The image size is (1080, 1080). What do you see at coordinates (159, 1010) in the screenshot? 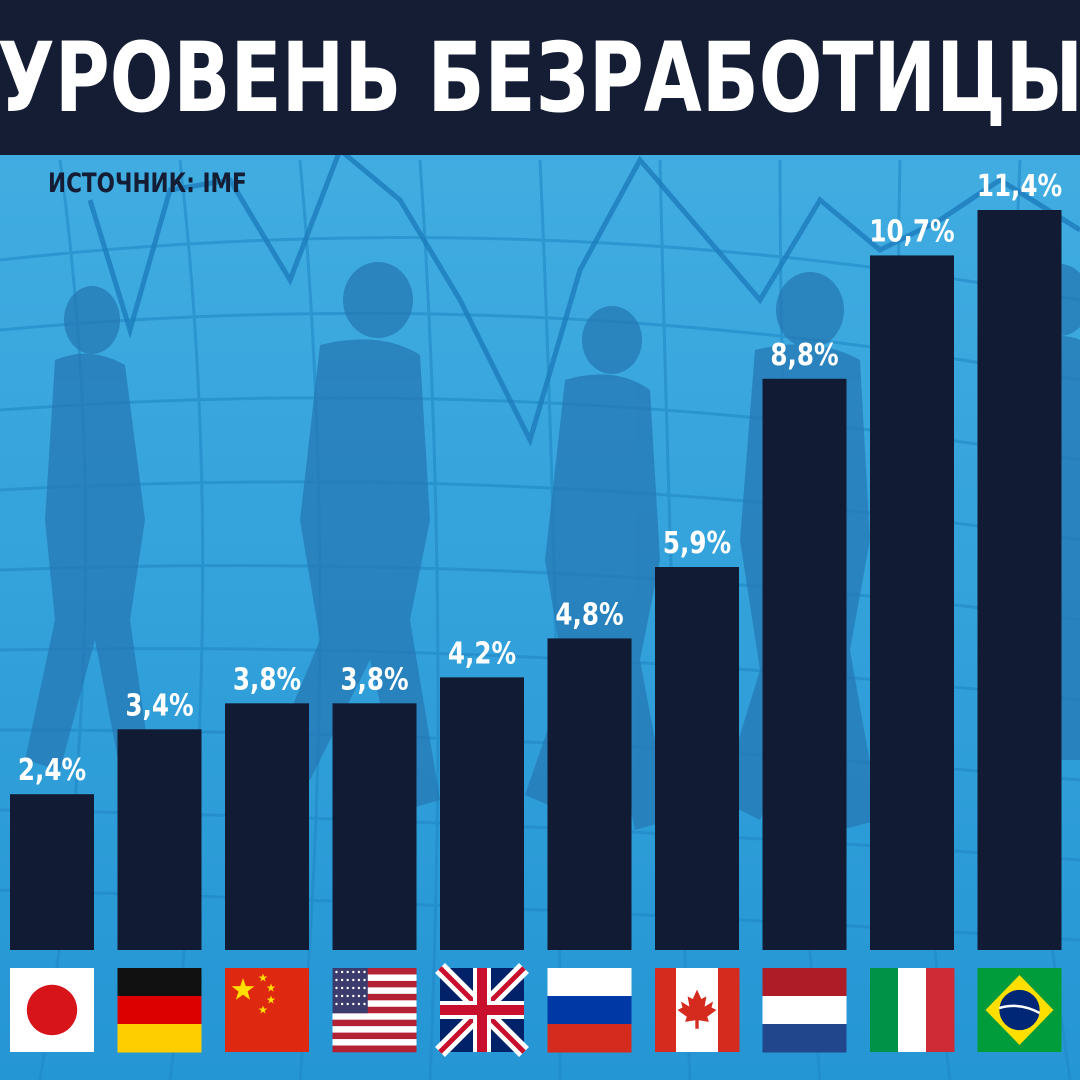
I see `germany-flag` at bounding box center [159, 1010].